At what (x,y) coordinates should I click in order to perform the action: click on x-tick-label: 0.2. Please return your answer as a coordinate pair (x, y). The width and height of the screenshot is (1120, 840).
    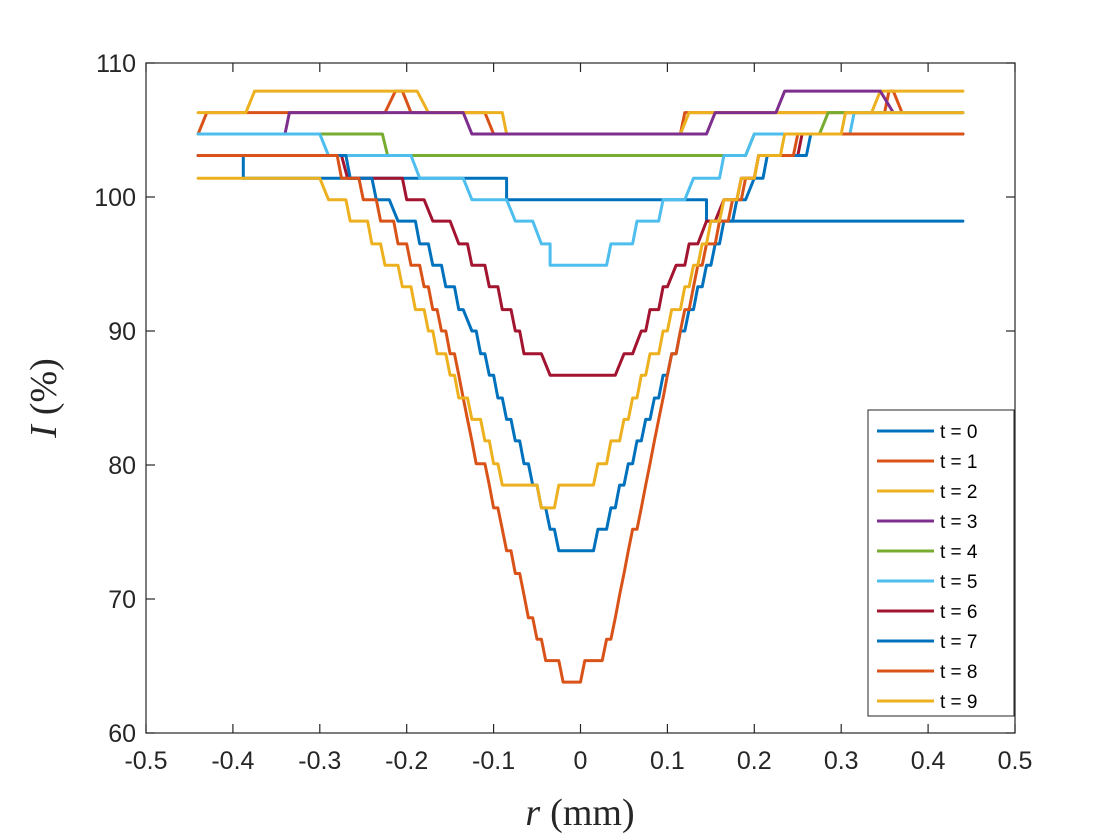
    Looking at the image, I should click on (754, 761).